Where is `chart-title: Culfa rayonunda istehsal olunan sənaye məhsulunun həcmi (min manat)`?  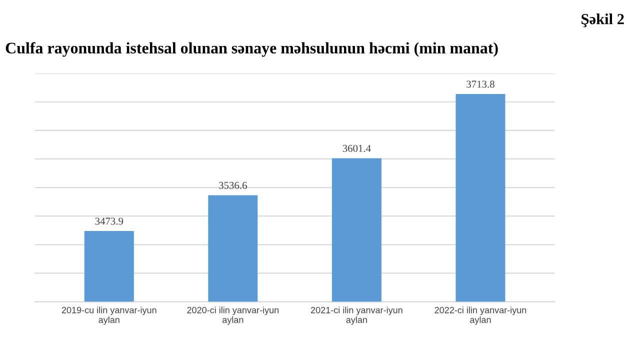 chart-title: Culfa rayonunda istehsal olunan sənaye məhsulunun həcmi (min manat) is located at coordinates (252, 49).